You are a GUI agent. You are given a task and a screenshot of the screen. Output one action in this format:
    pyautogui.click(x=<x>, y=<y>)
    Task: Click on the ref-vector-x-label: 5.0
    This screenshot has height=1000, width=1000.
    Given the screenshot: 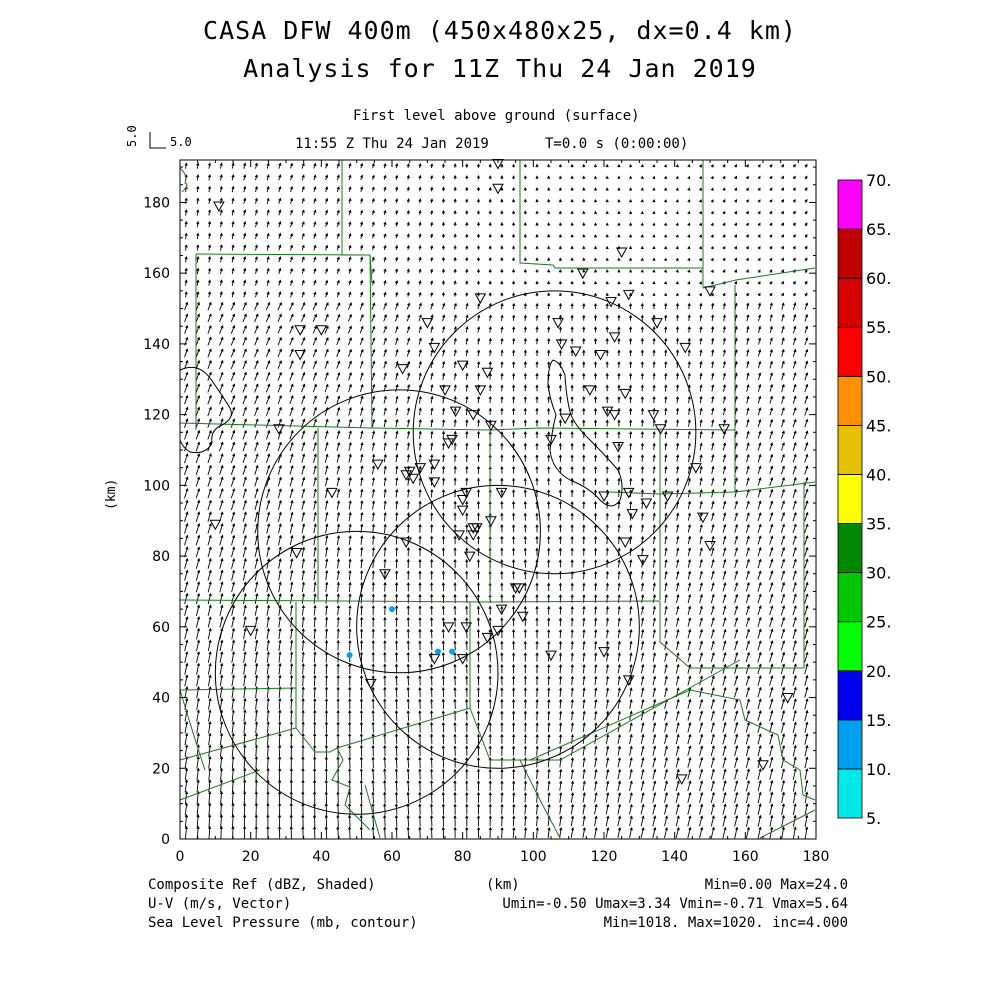 What is the action you would take?
    pyautogui.click(x=181, y=142)
    